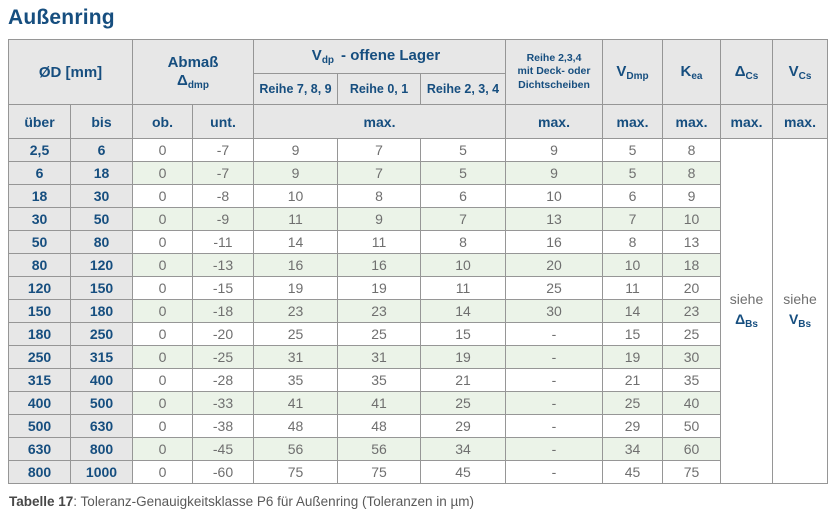  Describe the element at coordinates (39, 150) in the screenshot. I see `diameter-cell: 2,5` at that location.